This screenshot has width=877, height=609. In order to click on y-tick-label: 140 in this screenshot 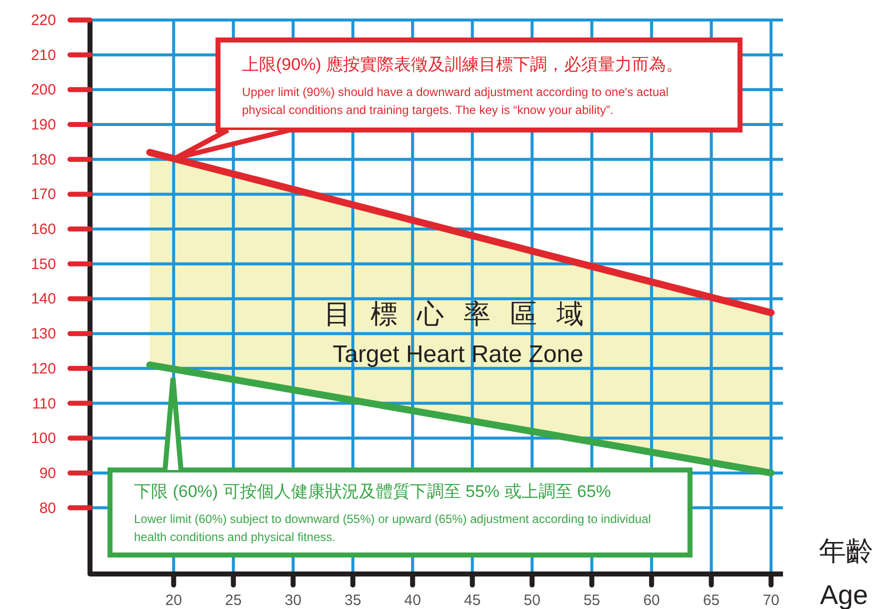, I will do `click(43, 299)`.